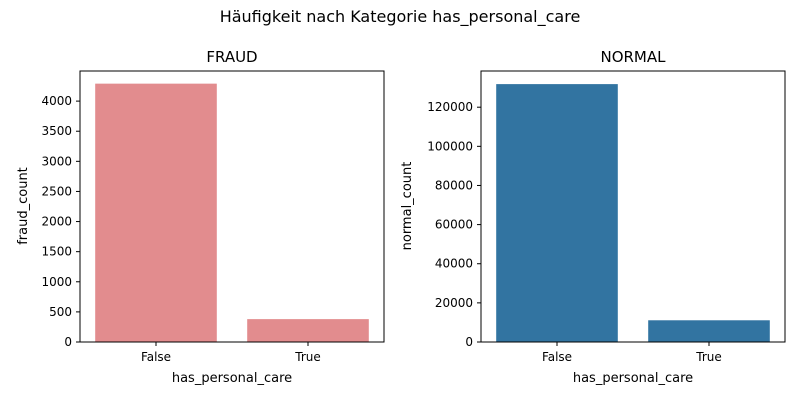 The width and height of the screenshot is (800, 400). Describe the element at coordinates (56, 222) in the screenshot. I see `fraud-y-tick-label: 2000` at that location.